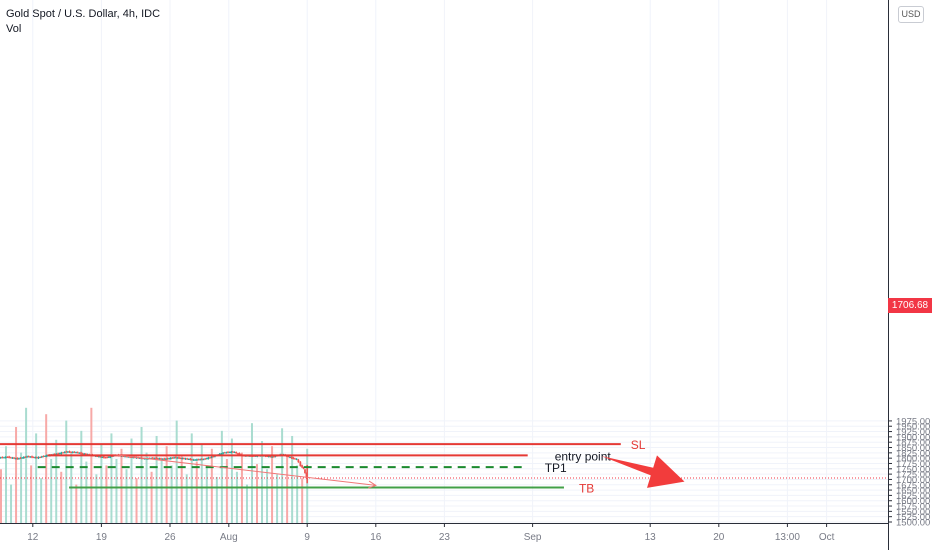 The height and width of the screenshot is (550, 932). What do you see at coordinates (913, 453) in the screenshot?
I see `price-tick-label: 1825.00` at bounding box center [913, 453].